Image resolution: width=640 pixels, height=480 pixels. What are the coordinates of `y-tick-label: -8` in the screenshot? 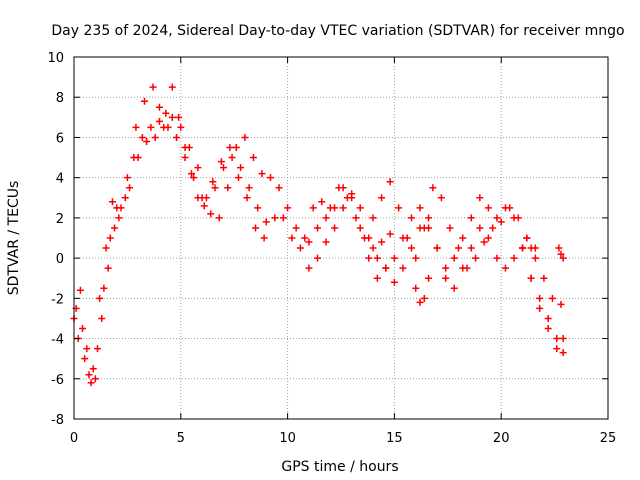 It's located at (57, 420).